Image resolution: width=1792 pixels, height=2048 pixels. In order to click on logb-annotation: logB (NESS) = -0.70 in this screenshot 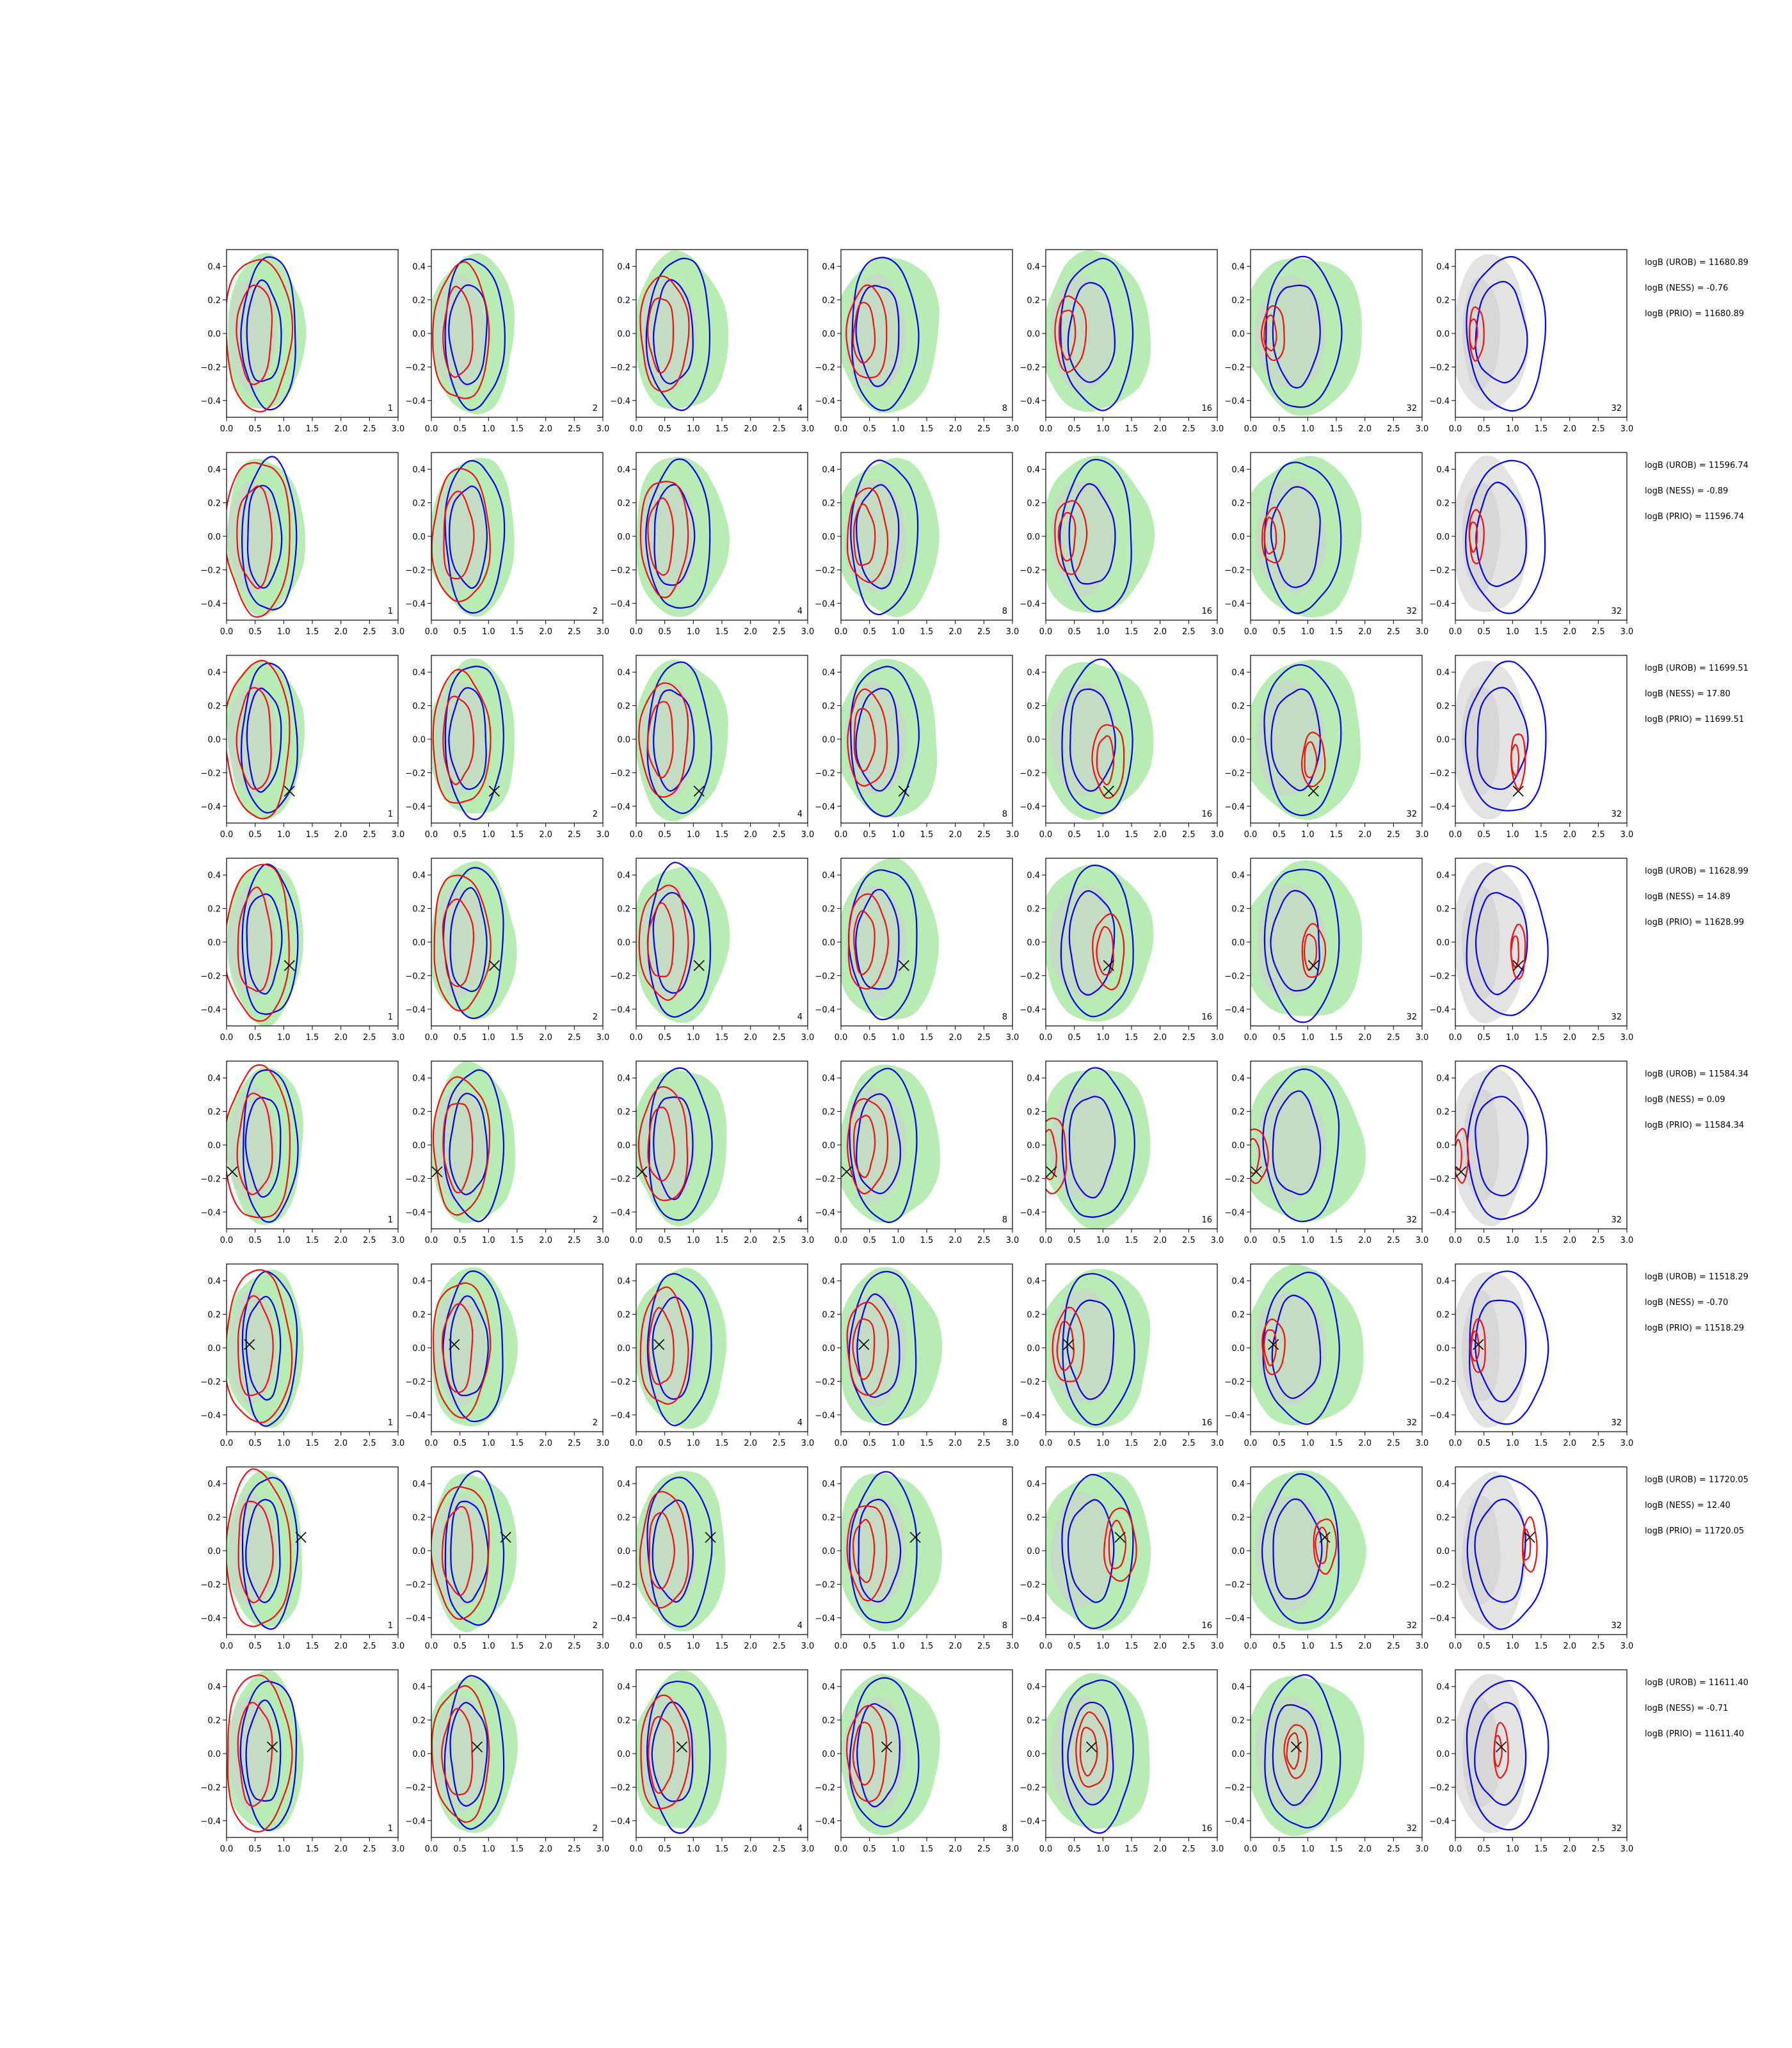, I will do `click(1686, 1303)`.